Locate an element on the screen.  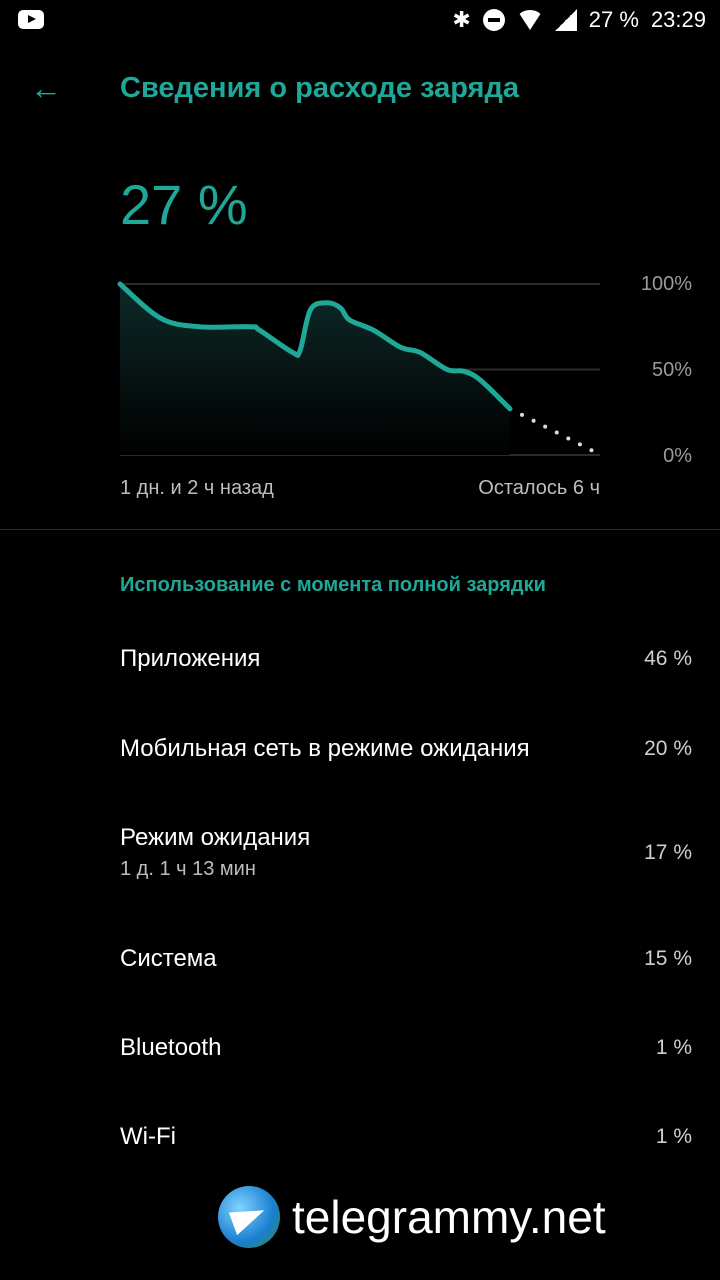
watermark-text: telegrammy.net is located at coordinates (449, 1217).